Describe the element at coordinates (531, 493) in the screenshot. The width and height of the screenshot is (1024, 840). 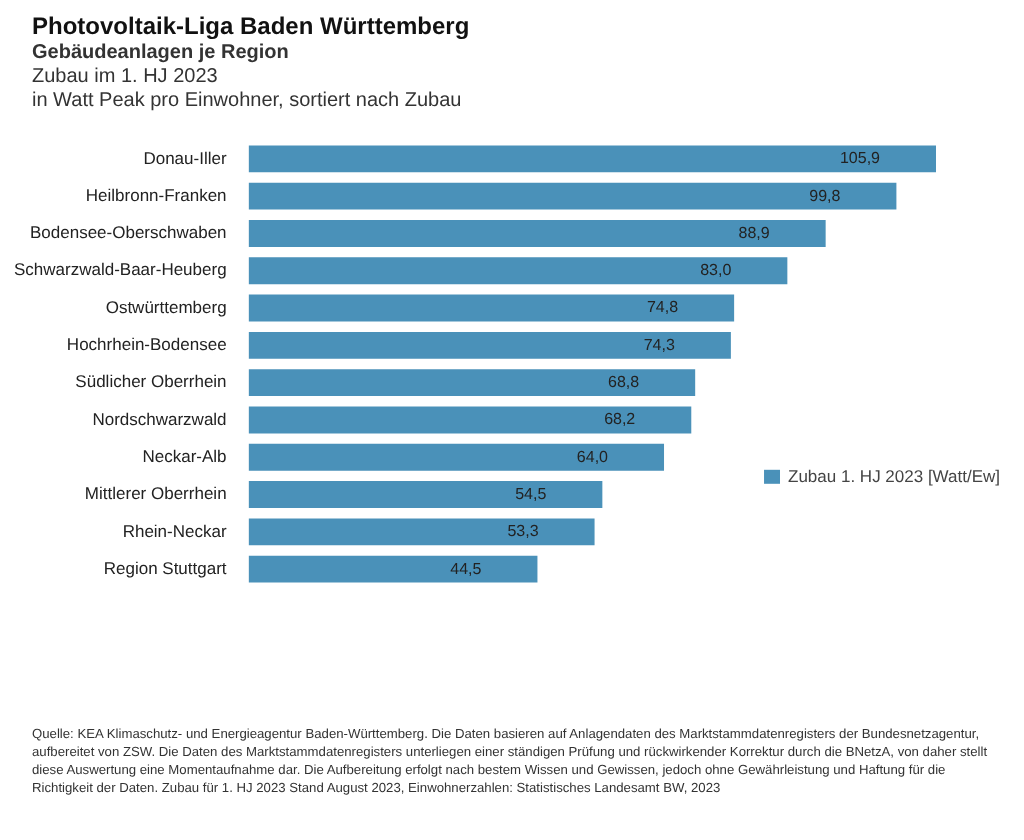
I see `data-label: 54,5` at that location.